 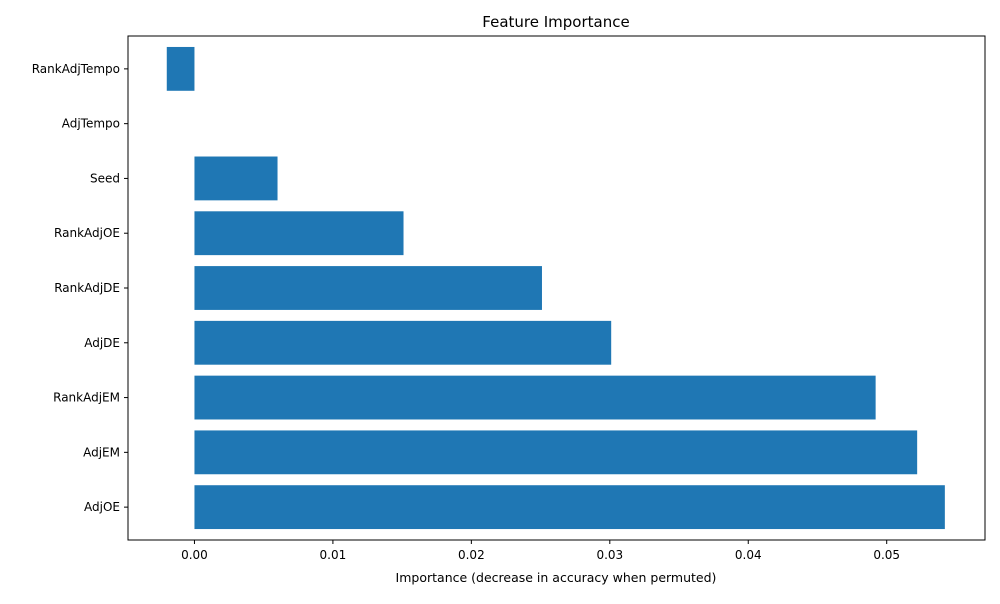 I want to click on bar-rankadjtempo, so click(x=180, y=68).